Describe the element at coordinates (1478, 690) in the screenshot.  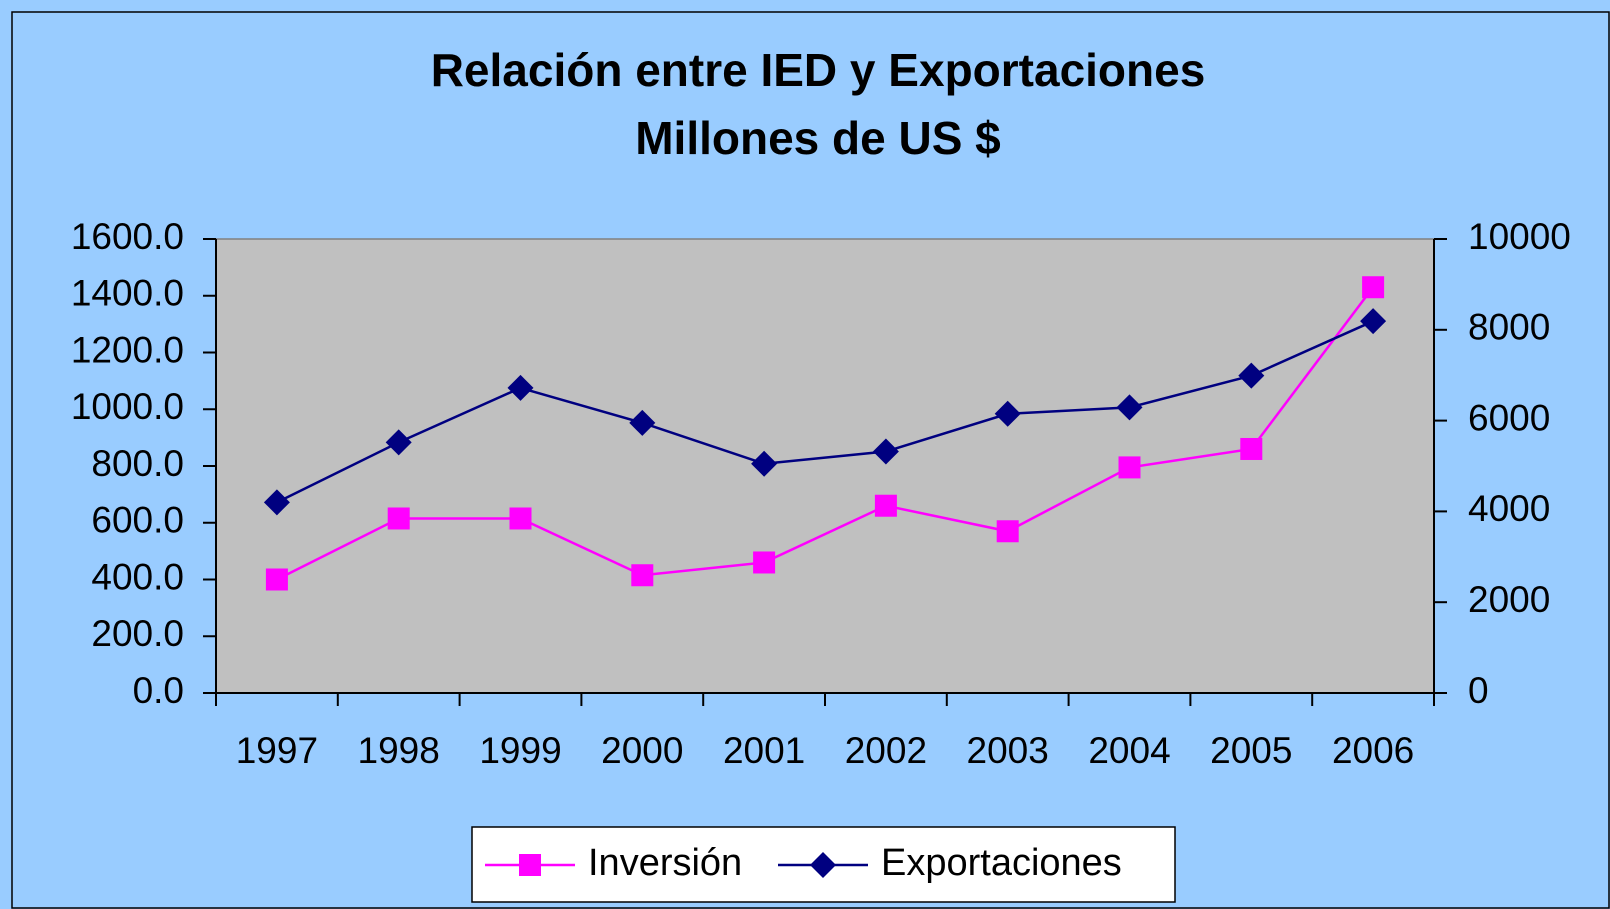
I see `y2-tick-label: 0` at that location.